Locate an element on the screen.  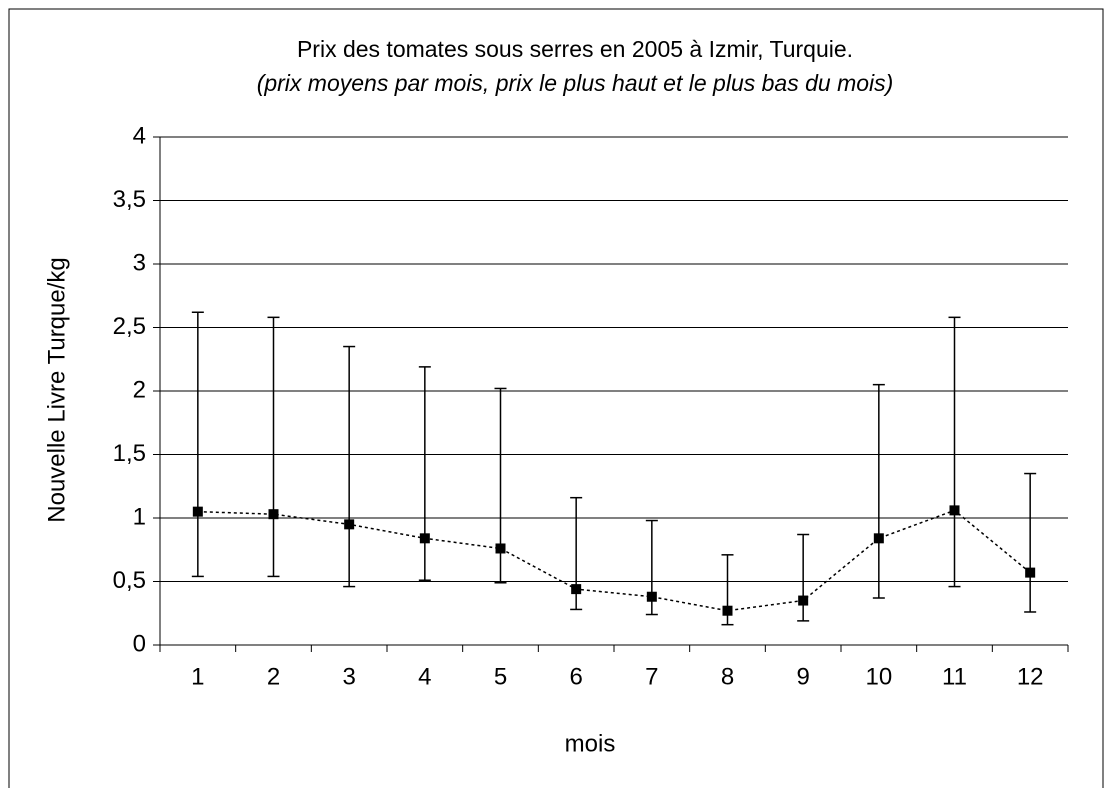
series-line is located at coordinates (614, 560).